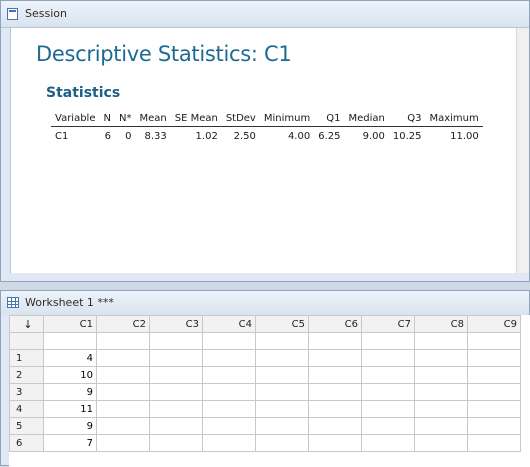 The image size is (530, 467). What do you see at coordinates (70, 443) in the screenshot?
I see `data-cell: 7` at bounding box center [70, 443].